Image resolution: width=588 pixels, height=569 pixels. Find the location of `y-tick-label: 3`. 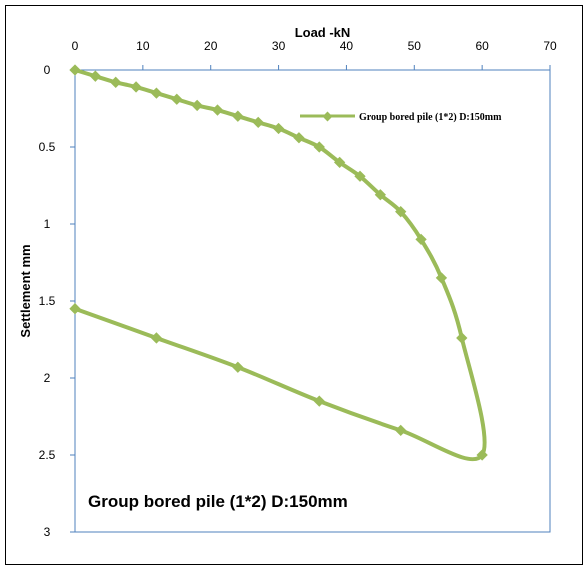

y-tick-label: 3 is located at coordinates (47, 532).